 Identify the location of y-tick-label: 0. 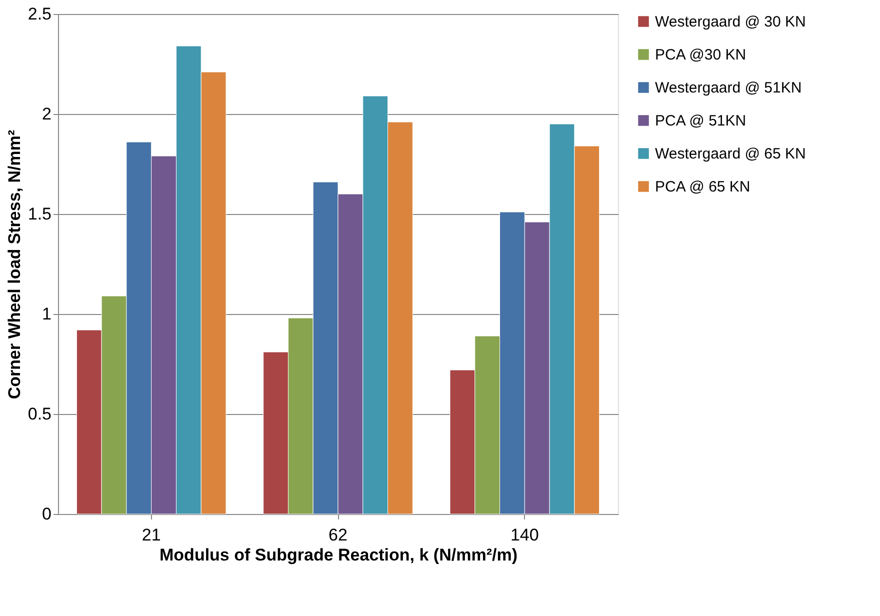
(47, 514).